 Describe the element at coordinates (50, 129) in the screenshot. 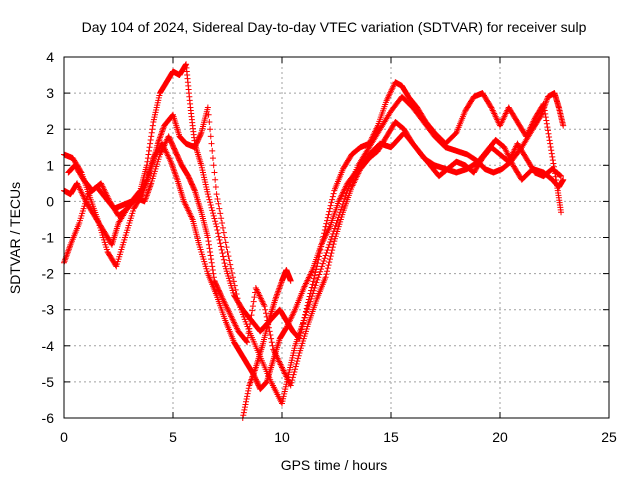

I see `y-tick-label: 2` at that location.